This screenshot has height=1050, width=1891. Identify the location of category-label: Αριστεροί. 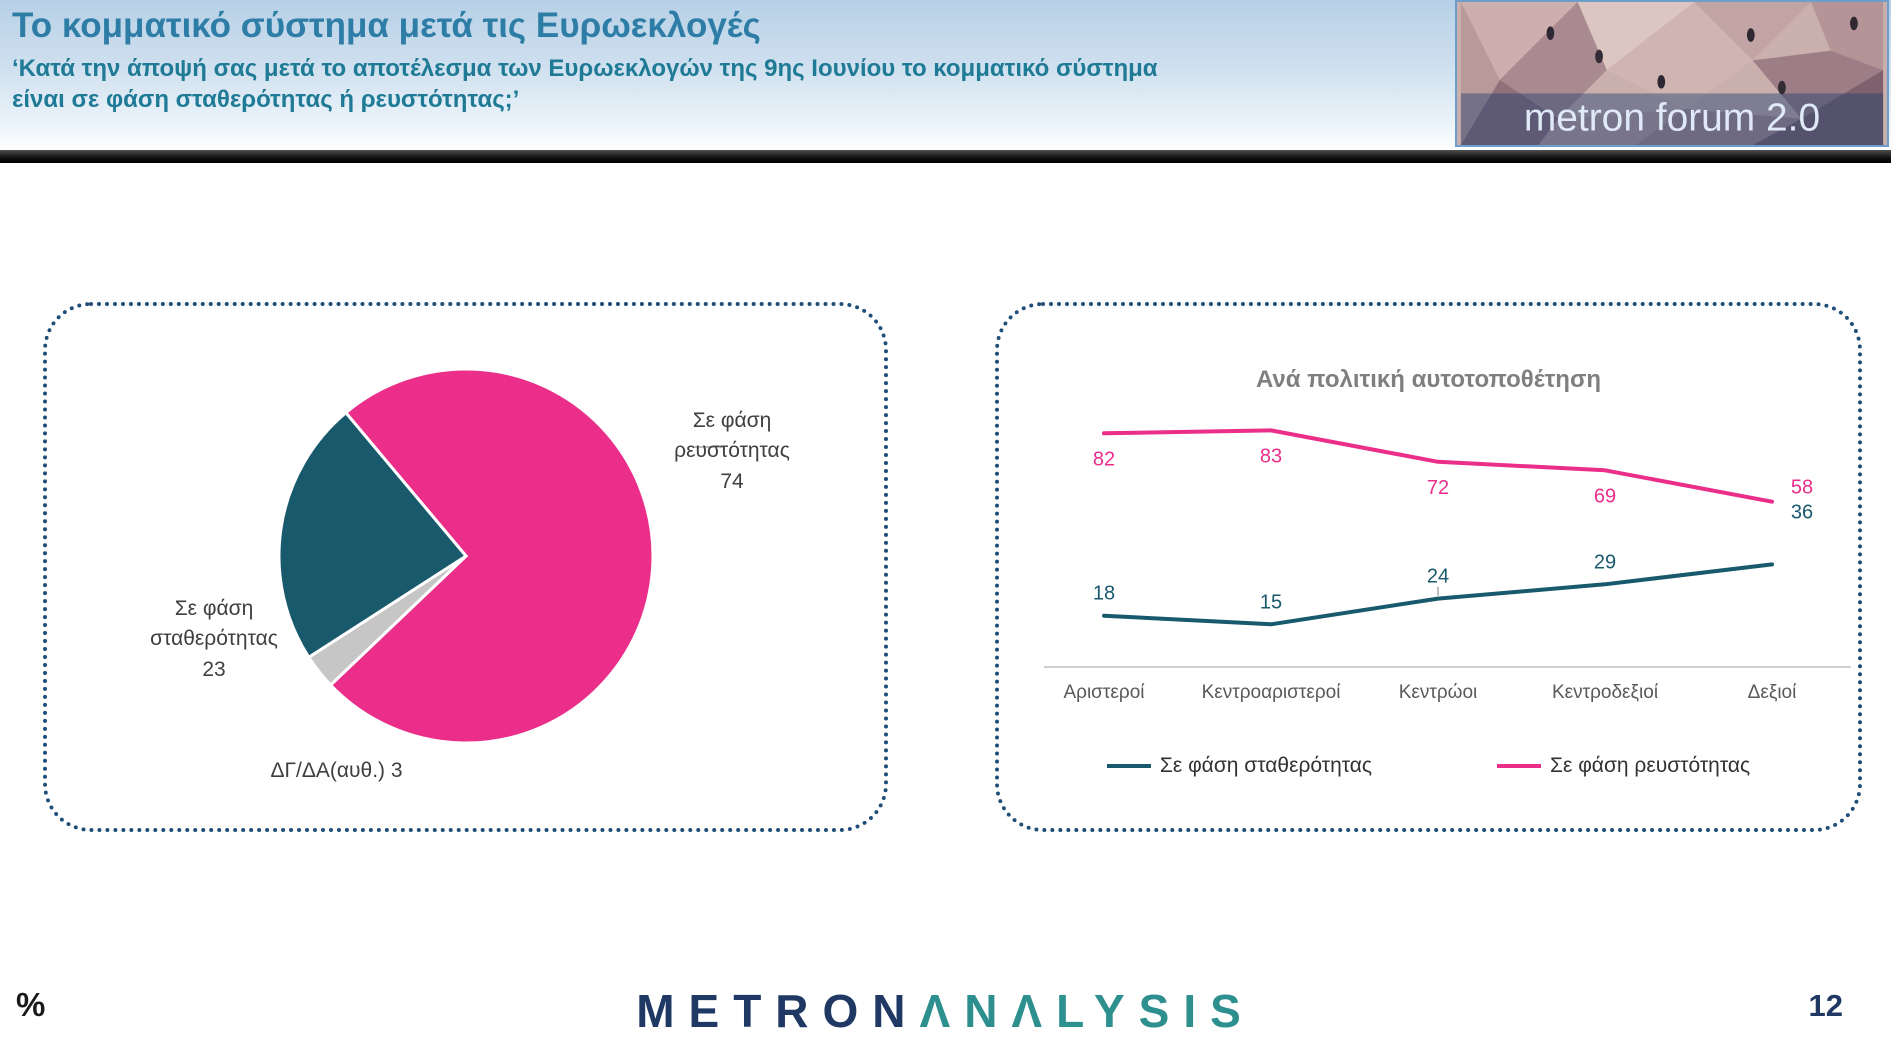
(1104, 692).